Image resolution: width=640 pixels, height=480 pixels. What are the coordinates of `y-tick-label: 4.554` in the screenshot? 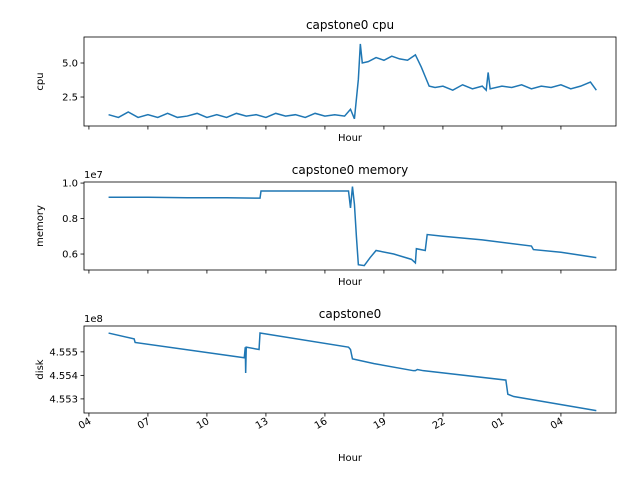 It's located at (63, 376).